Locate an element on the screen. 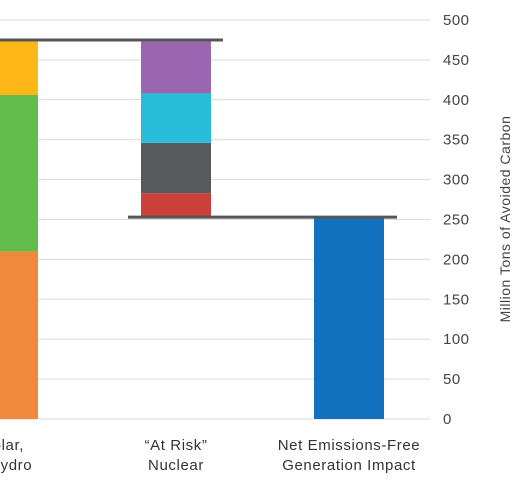  category-label: & Hydro is located at coordinates (16, 465).